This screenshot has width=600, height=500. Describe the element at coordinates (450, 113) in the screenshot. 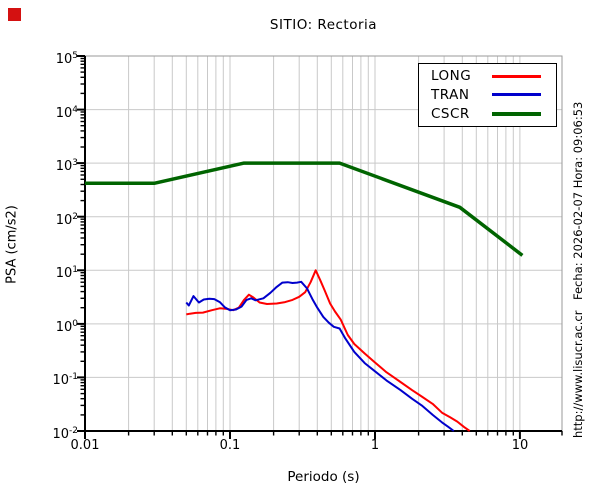

I see `legend-label-cscr: CSCR` at that location.